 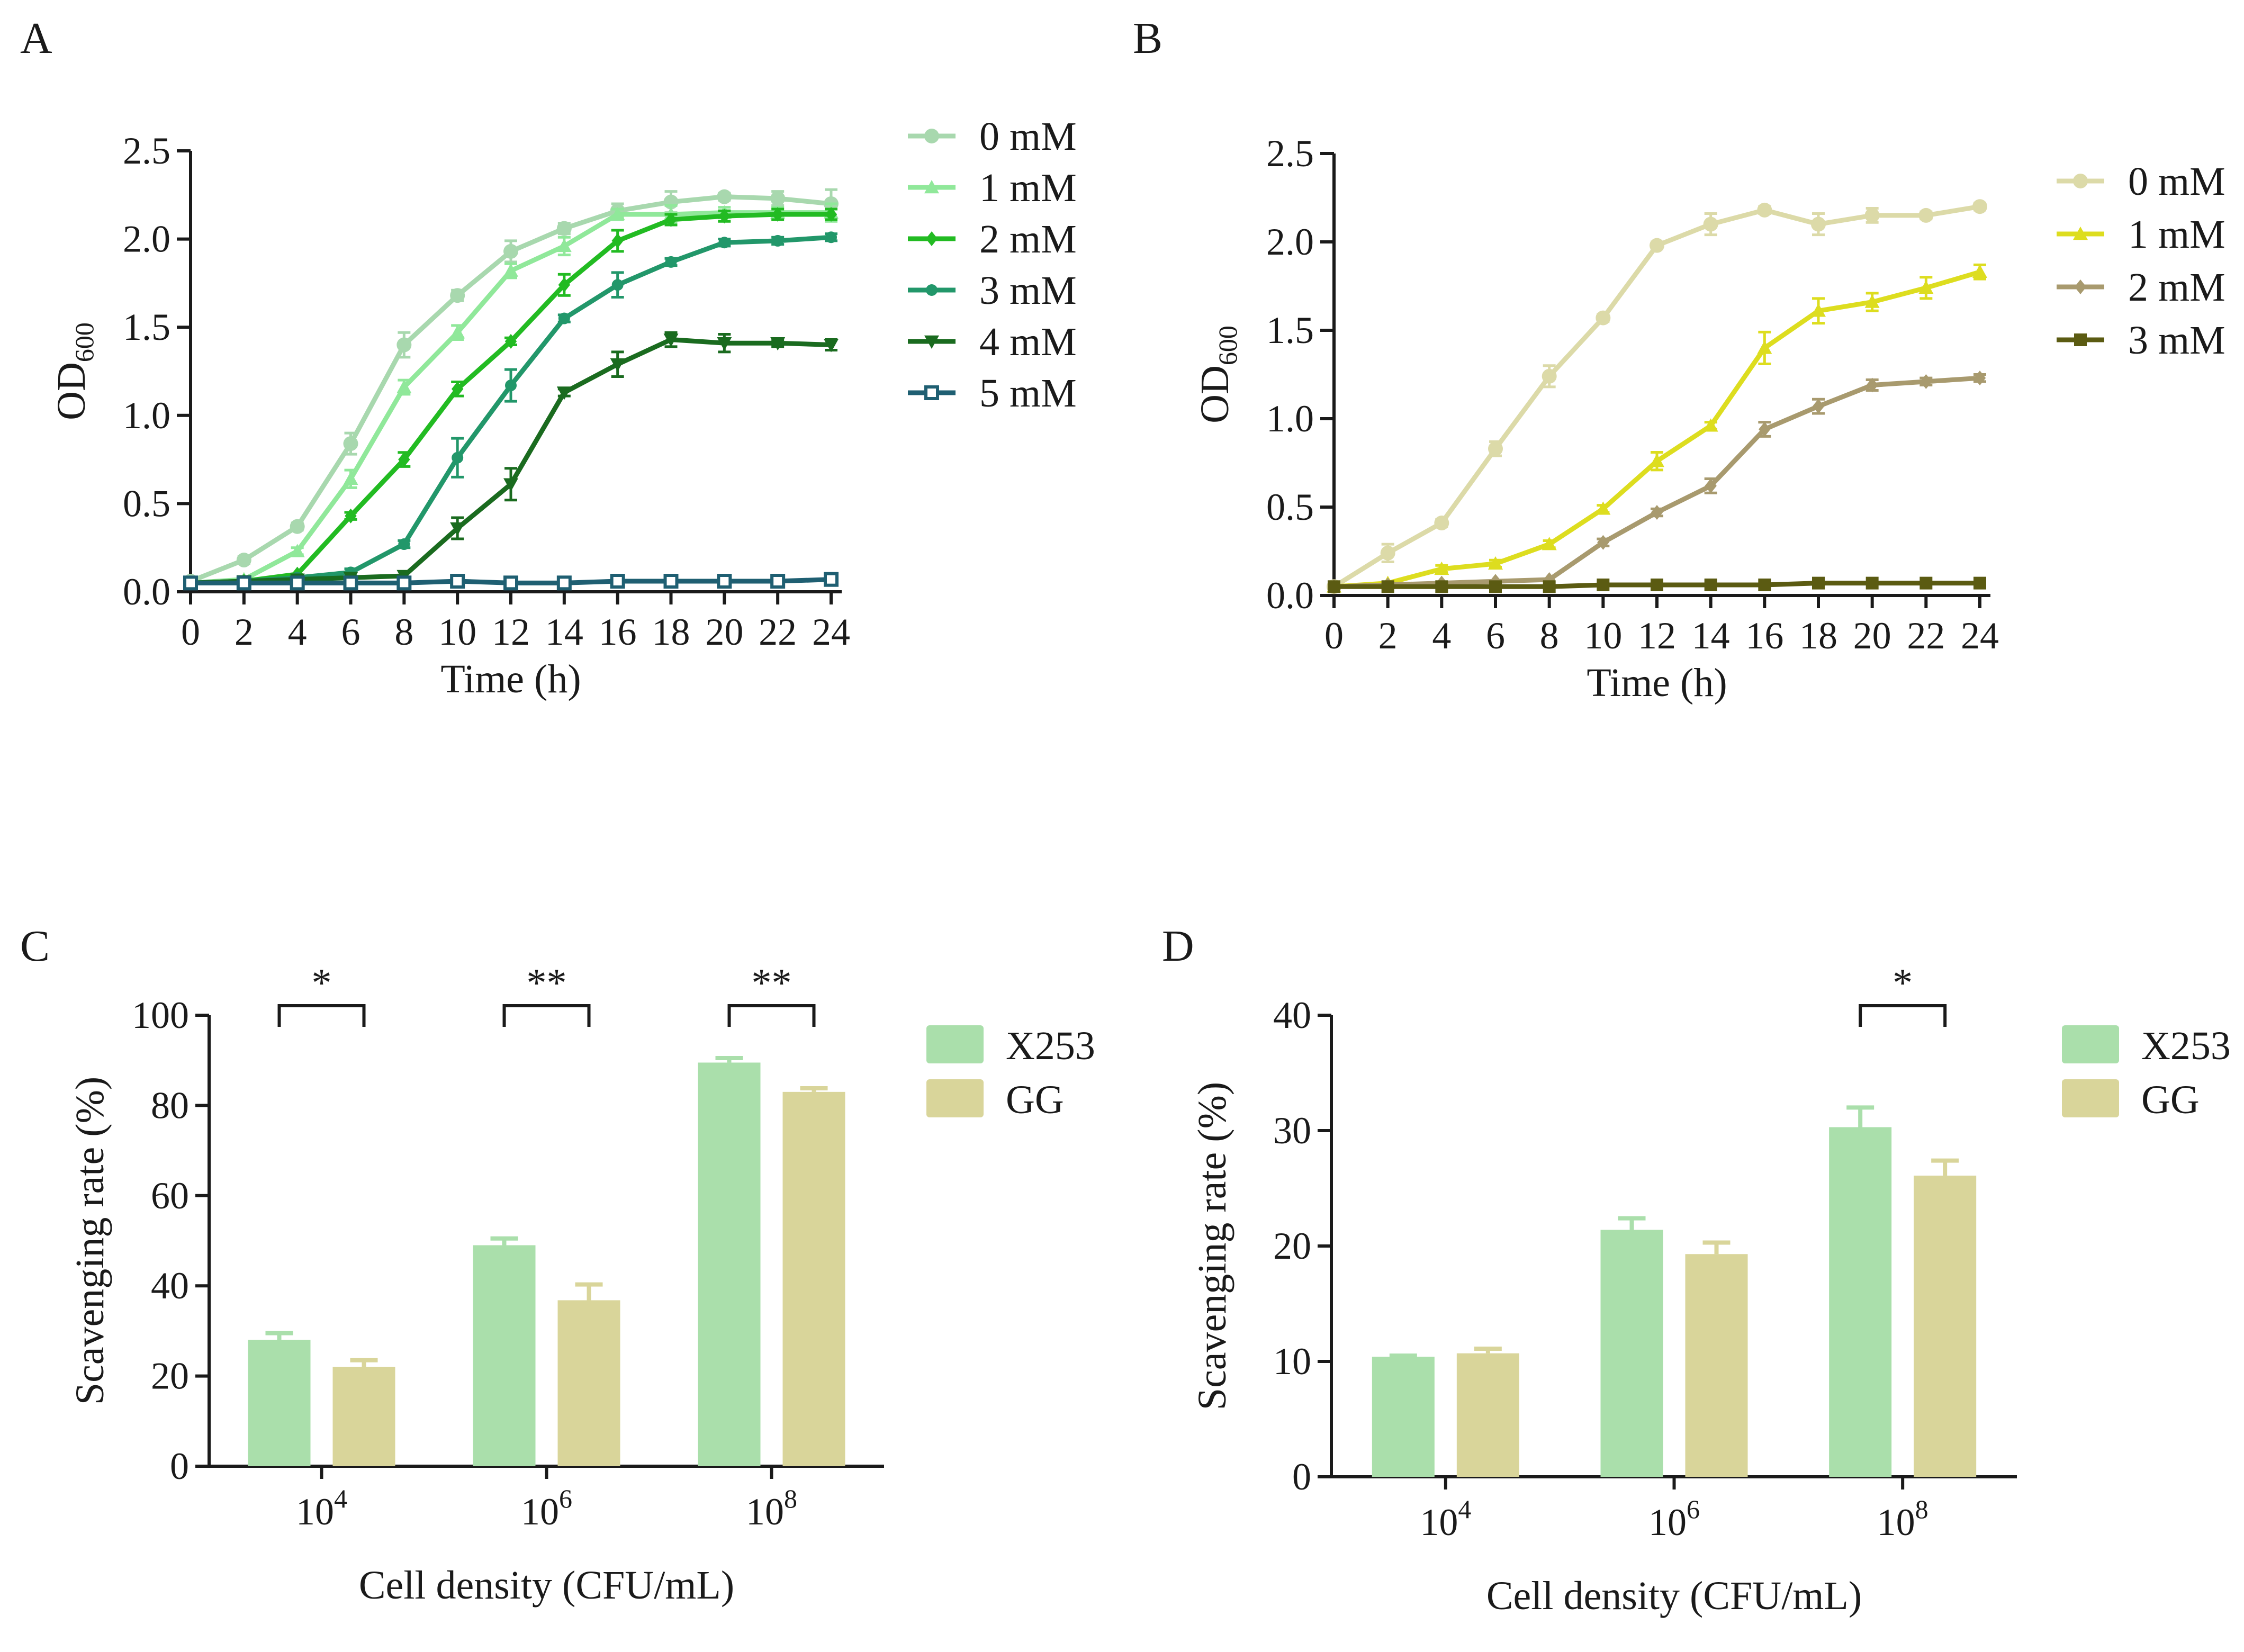 I want to click on panel-label: C, so click(x=35, y=946).